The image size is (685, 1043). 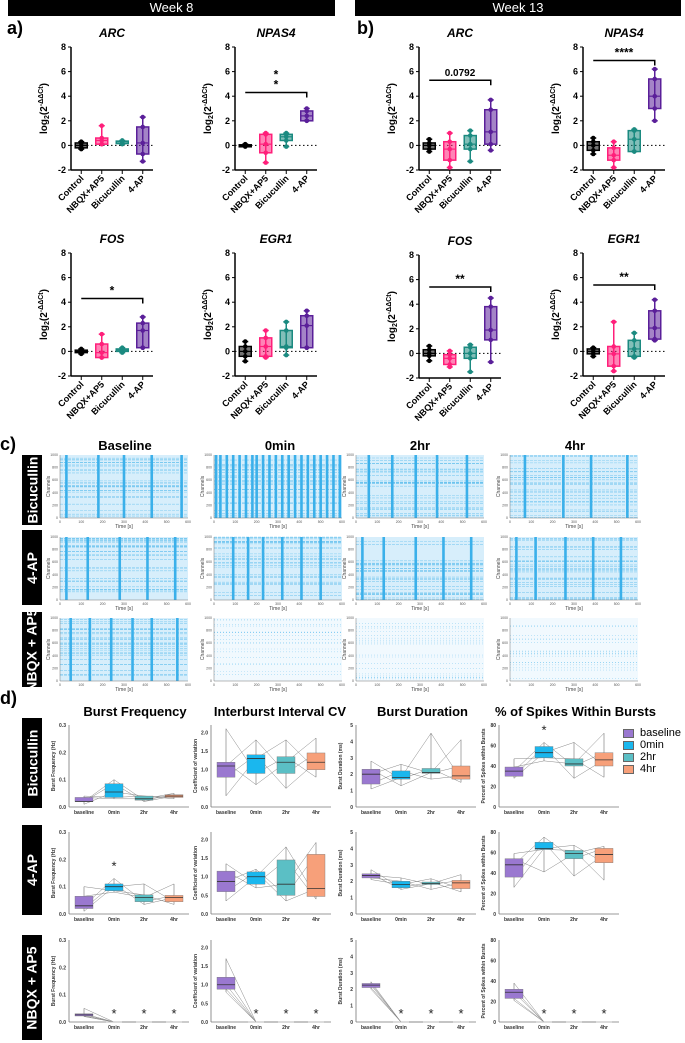 I want to click on raster-background, so click(x=278, y=649).